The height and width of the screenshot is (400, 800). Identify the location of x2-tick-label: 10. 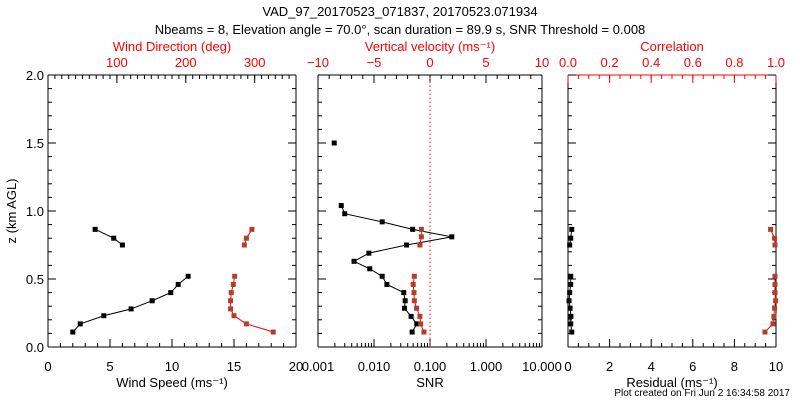
(542, 62).